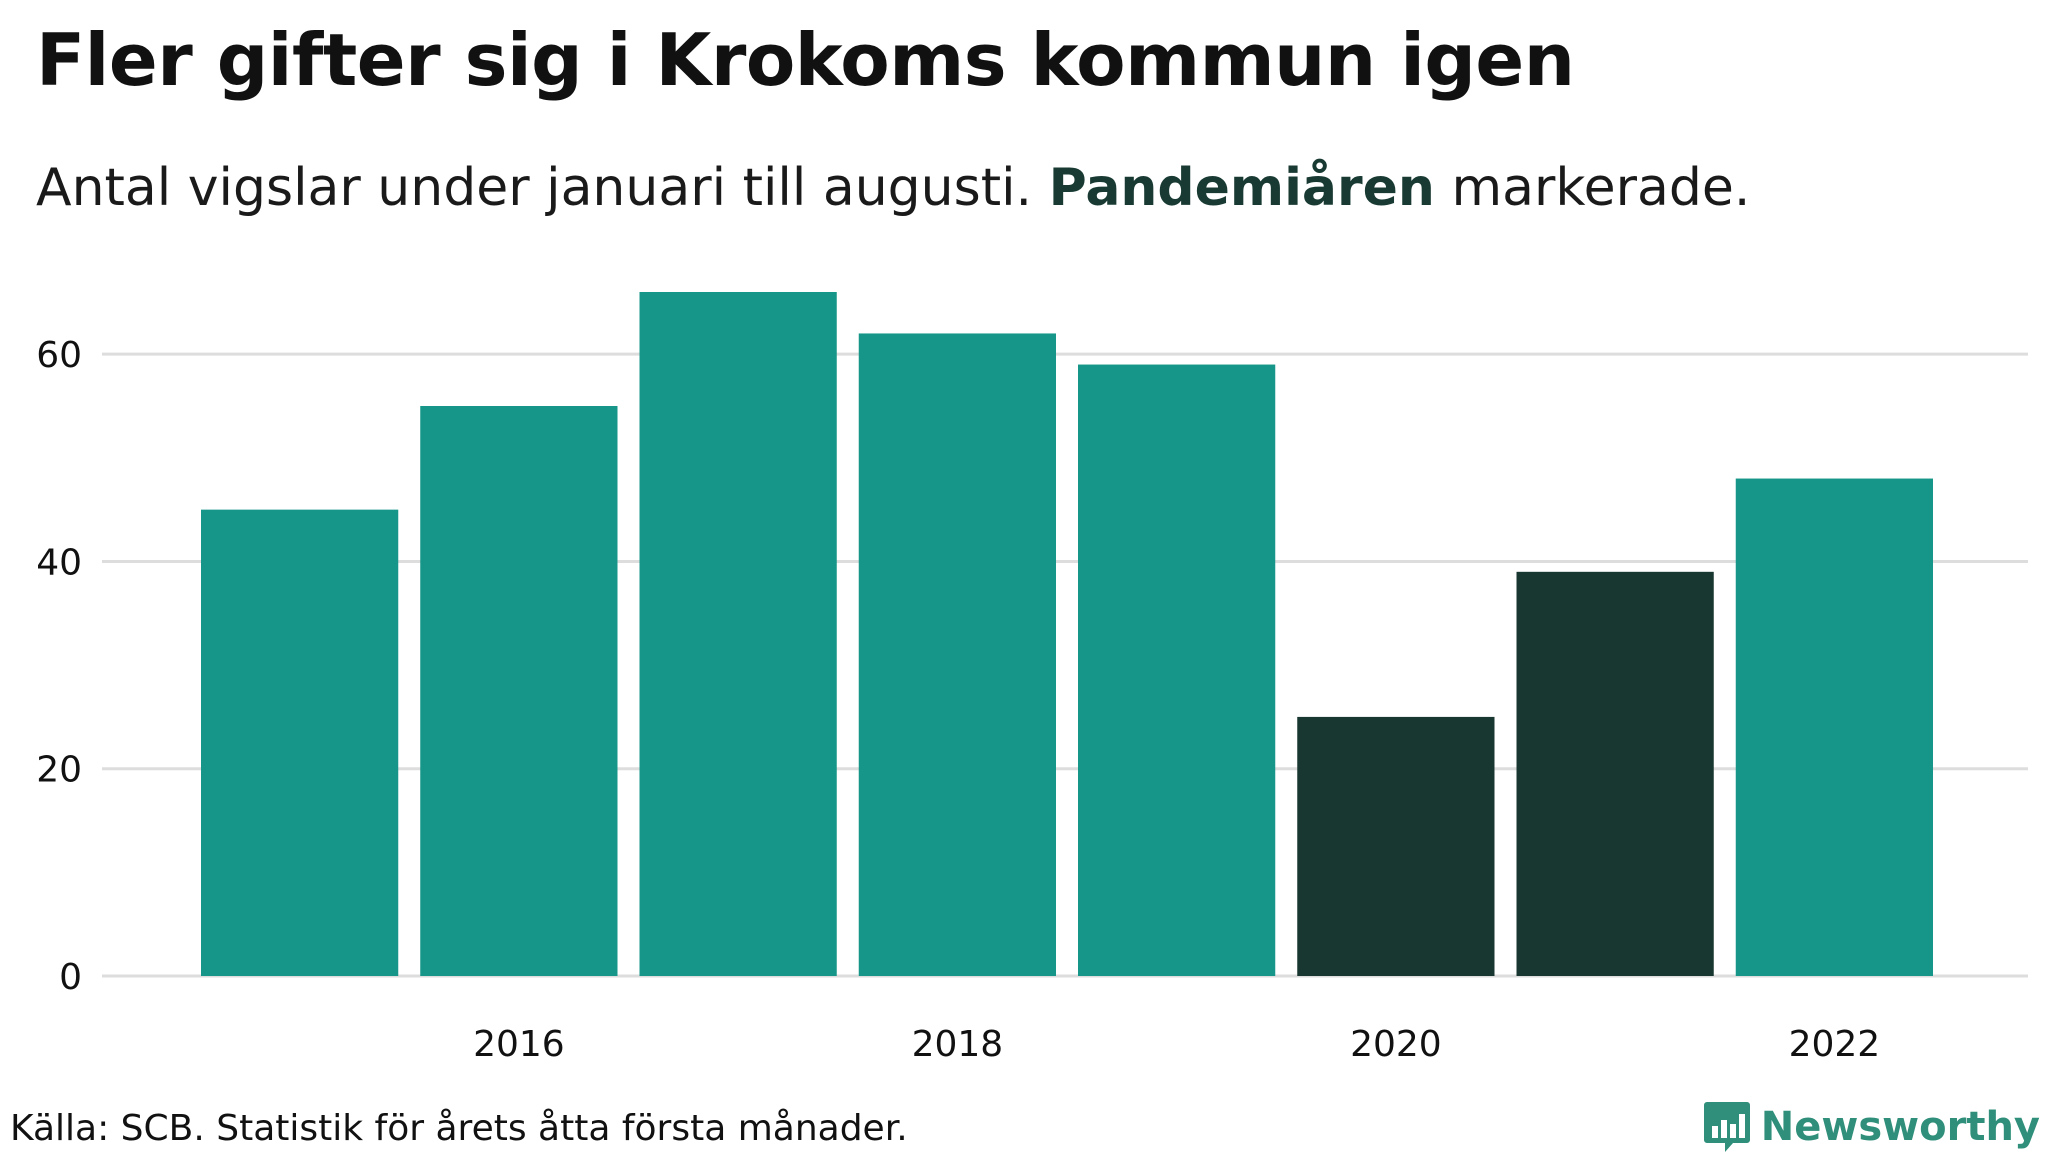 The image size is (2048, 1154). Describe the element at coordinates (1396, 1042) in the screenshot. I see `x-tick-label: 2020` at that location.